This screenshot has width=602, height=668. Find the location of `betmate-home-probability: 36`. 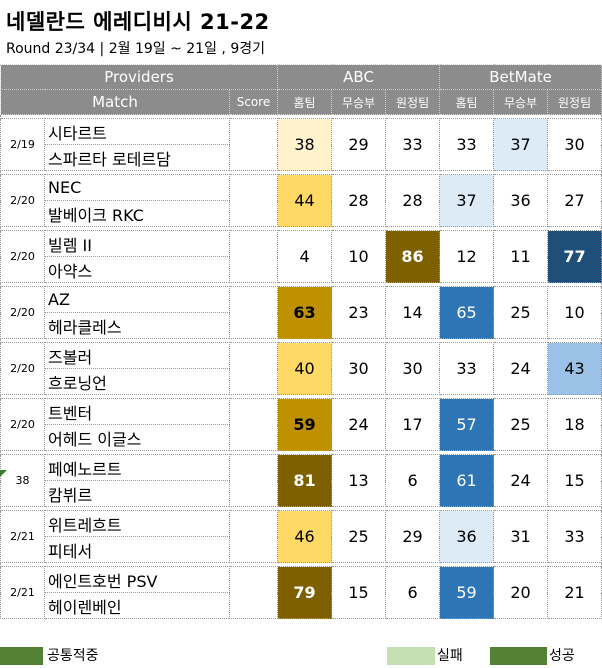

betmate-home-probability: 36 is located at coordinates (467, 536).